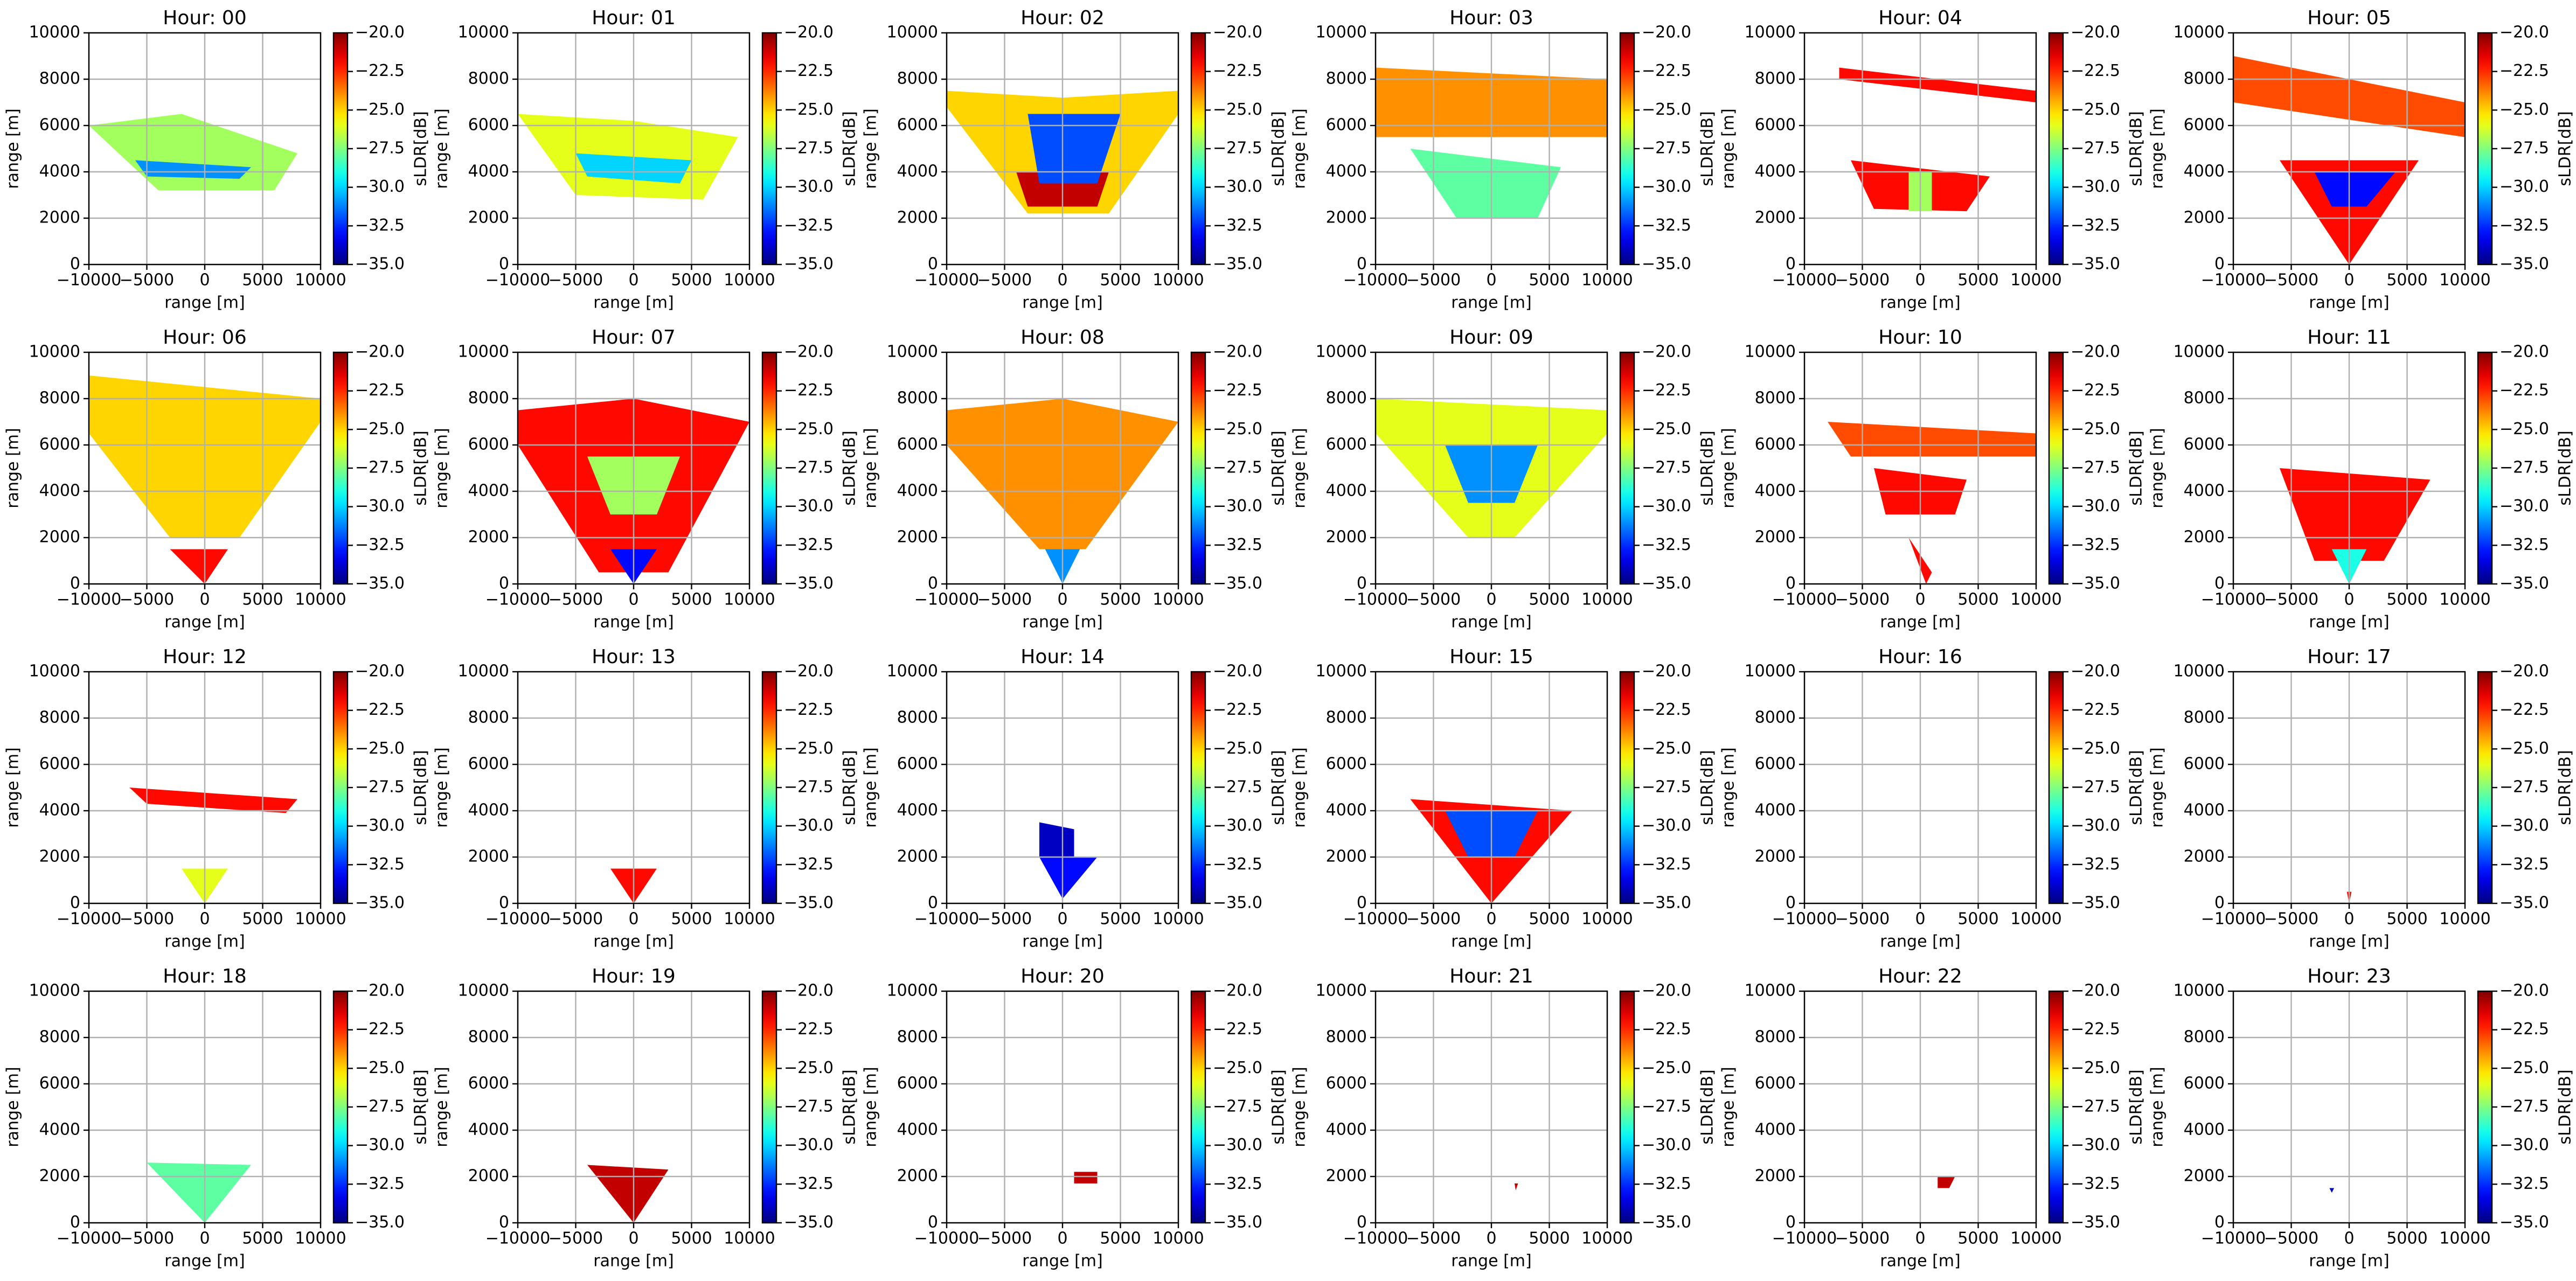  Describe the element at coordinates (193, 170) in the screenshot. I see `echo-region` at that location.